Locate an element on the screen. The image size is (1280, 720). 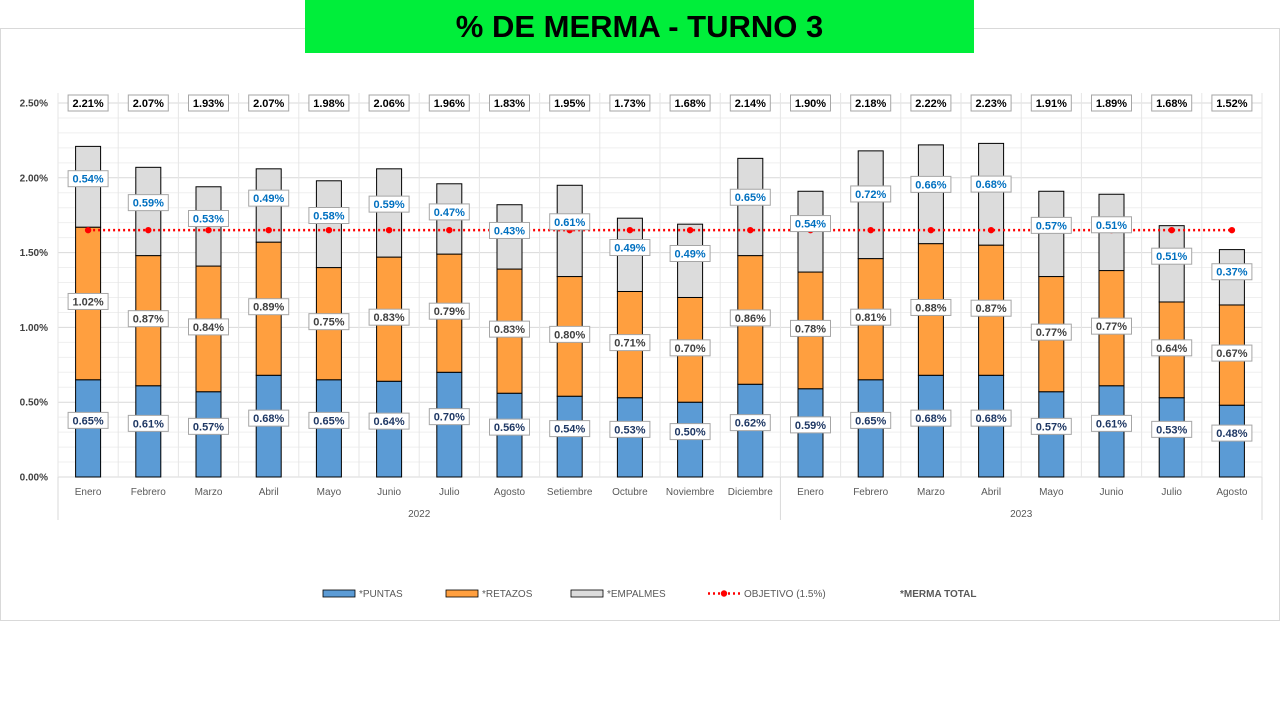
data-label-merma-total: 1.83% is located at coordinates (509, 104).